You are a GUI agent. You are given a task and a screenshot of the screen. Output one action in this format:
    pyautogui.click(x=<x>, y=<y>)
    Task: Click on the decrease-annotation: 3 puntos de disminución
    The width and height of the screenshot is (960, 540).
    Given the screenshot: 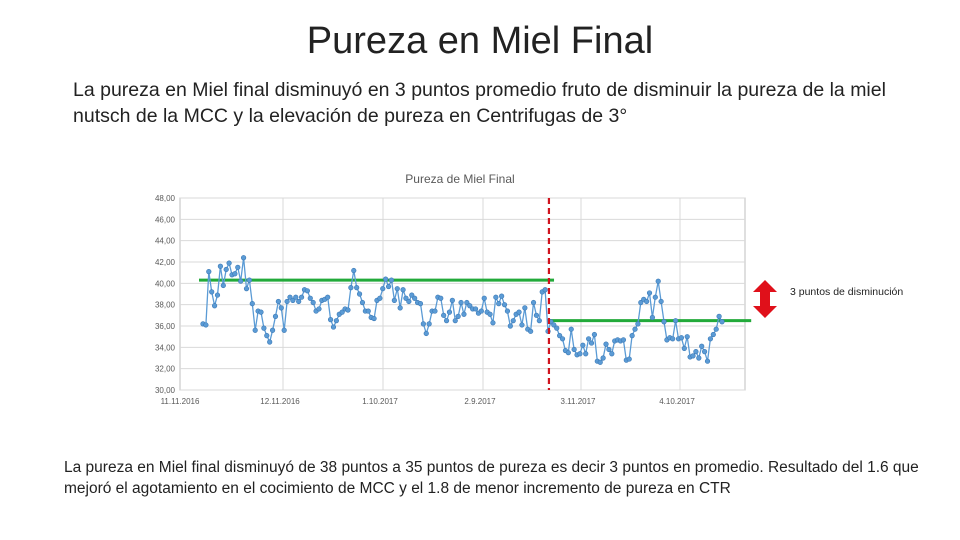 What is the action you would take?
    pyautogui.click(x=847, y=292)
    